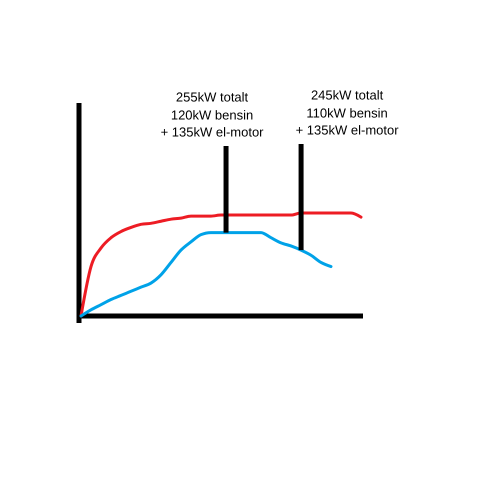 The image size is (488, 478). What do you see at coordinates (212, 114) in the screenshot?
I see `text: 255kW totalt 120kW bensin + 135kW el-motor` at bounding box center [212, 114].